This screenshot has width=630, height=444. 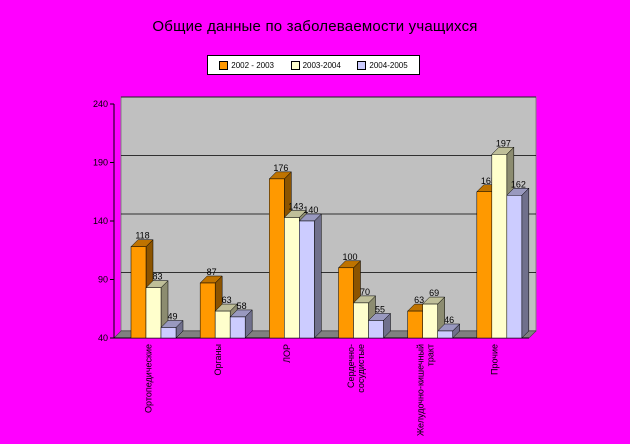 I want to click on data-label-s2-c3: 143, so click(x=295, y=206).